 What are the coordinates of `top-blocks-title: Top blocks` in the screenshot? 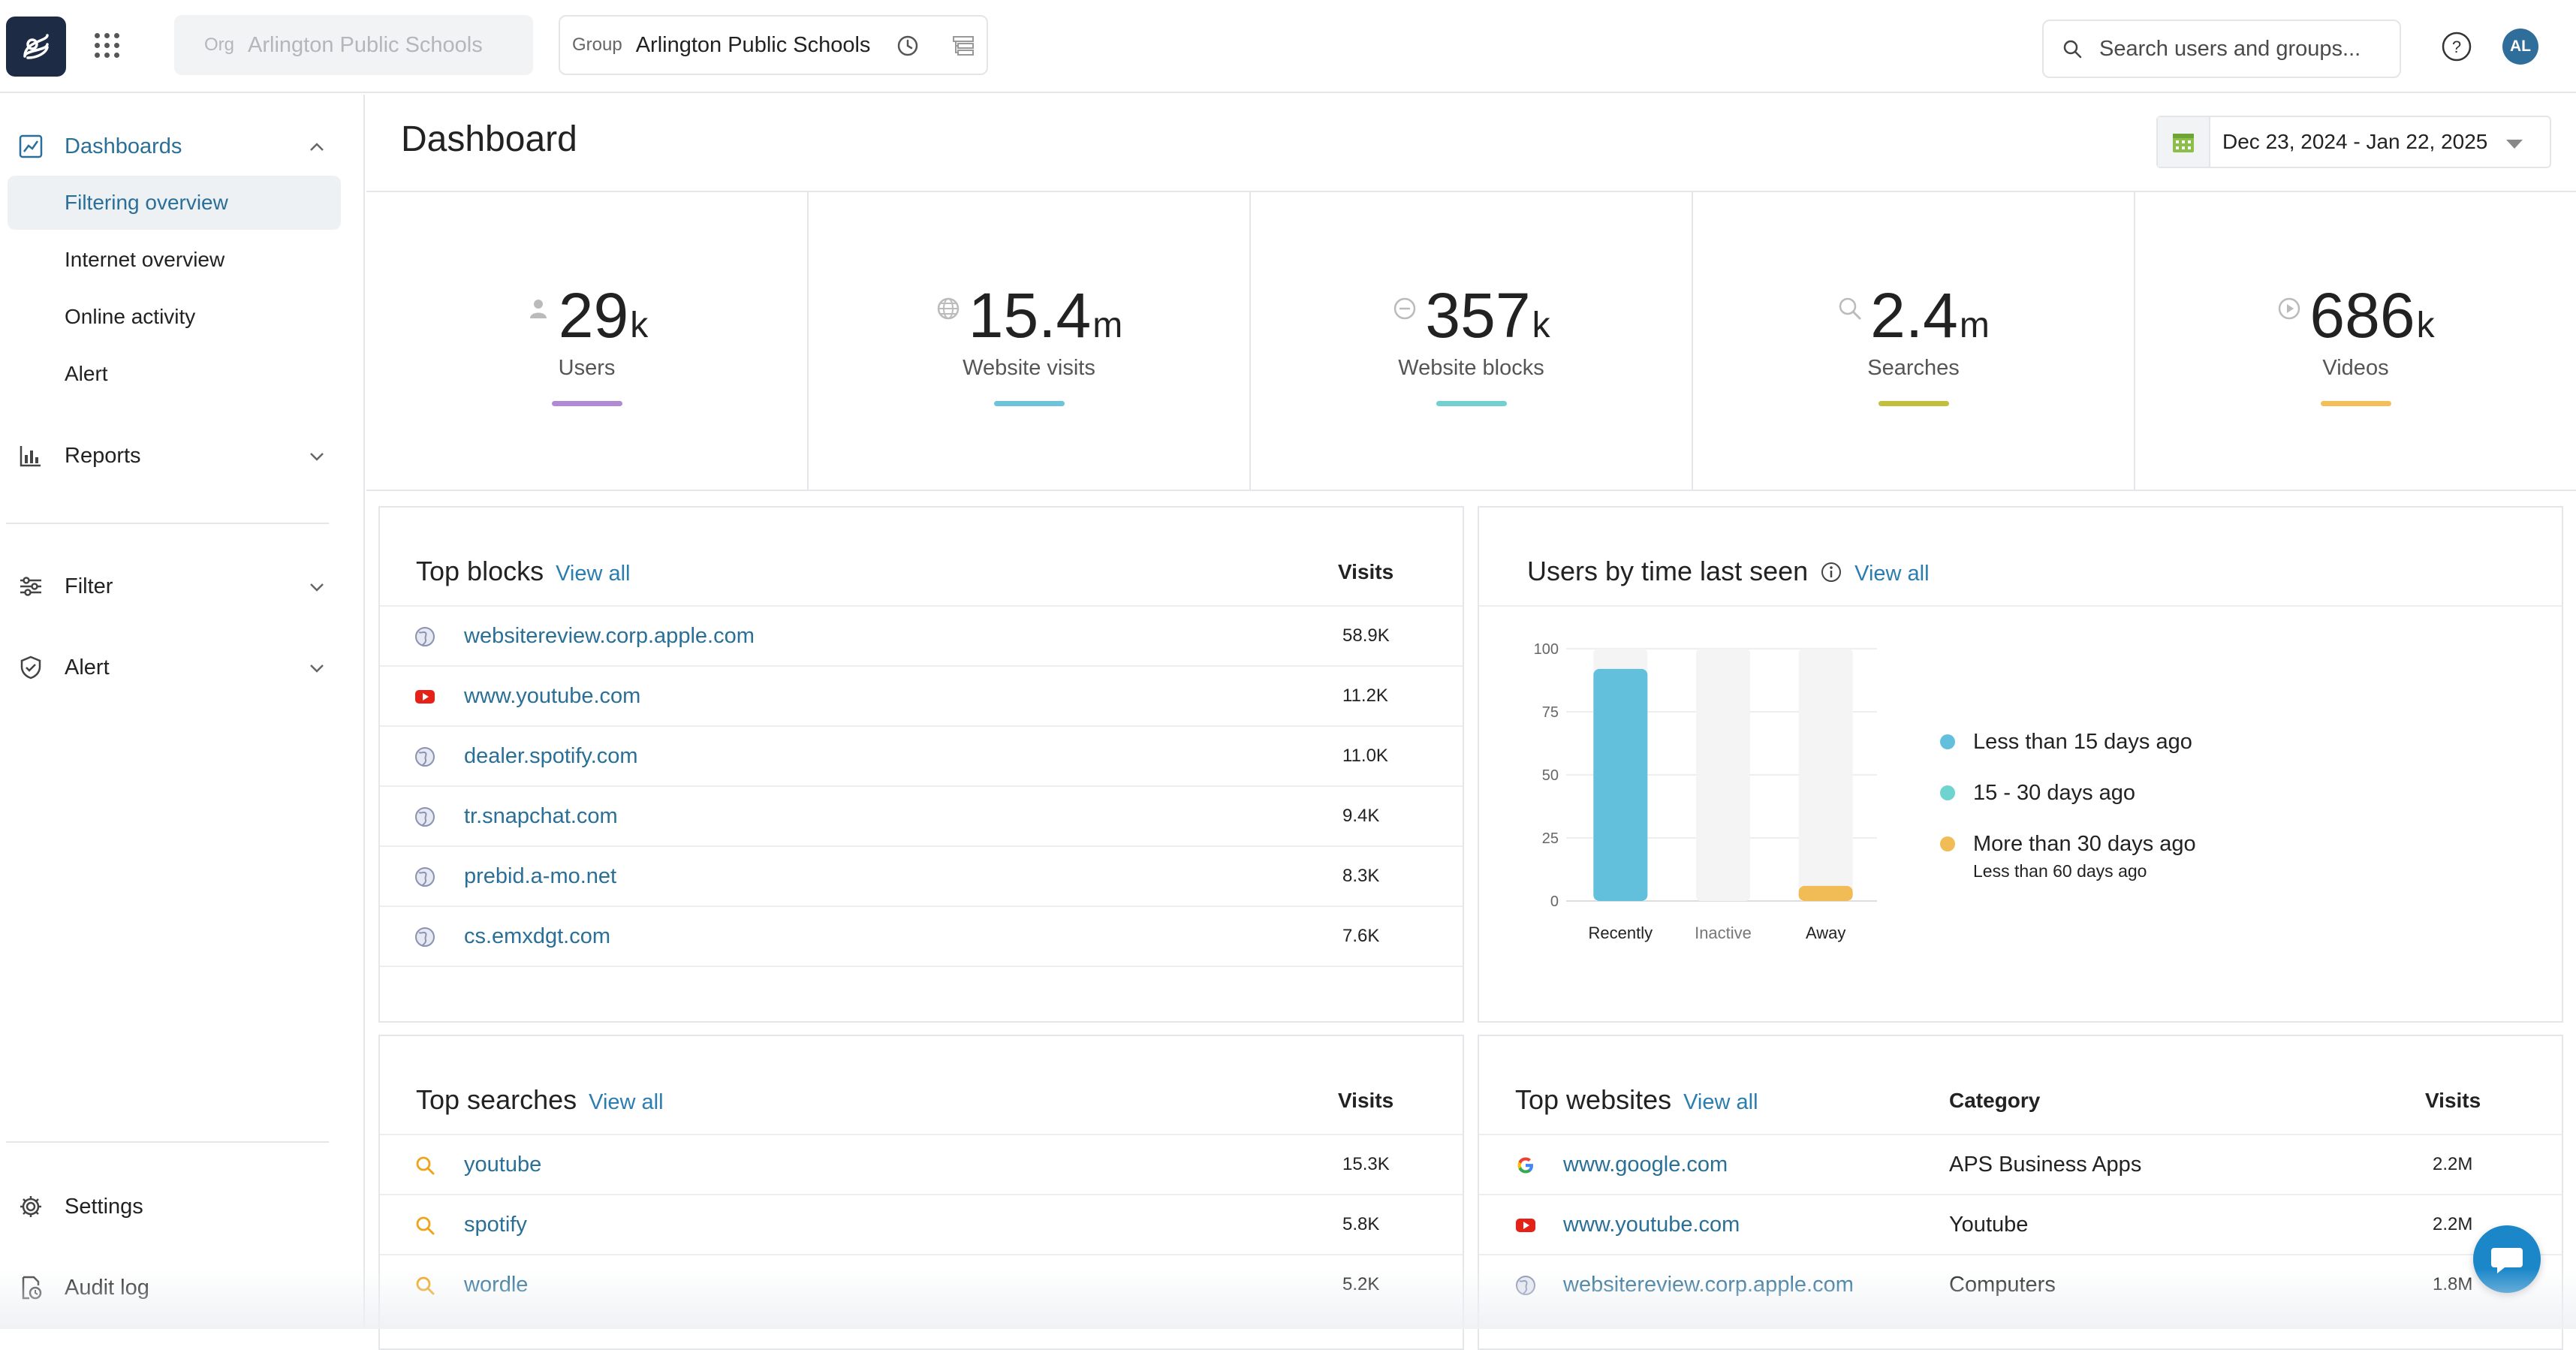 It's located at (480, 571).